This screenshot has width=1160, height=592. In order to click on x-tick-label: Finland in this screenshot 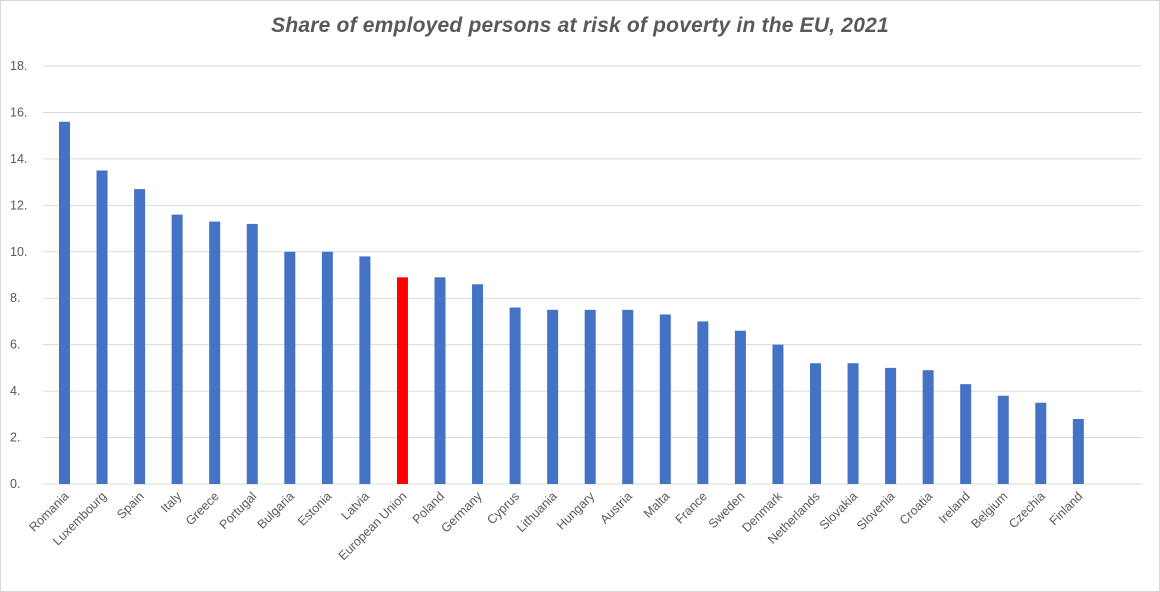, I will do `click(1066, 508)`.